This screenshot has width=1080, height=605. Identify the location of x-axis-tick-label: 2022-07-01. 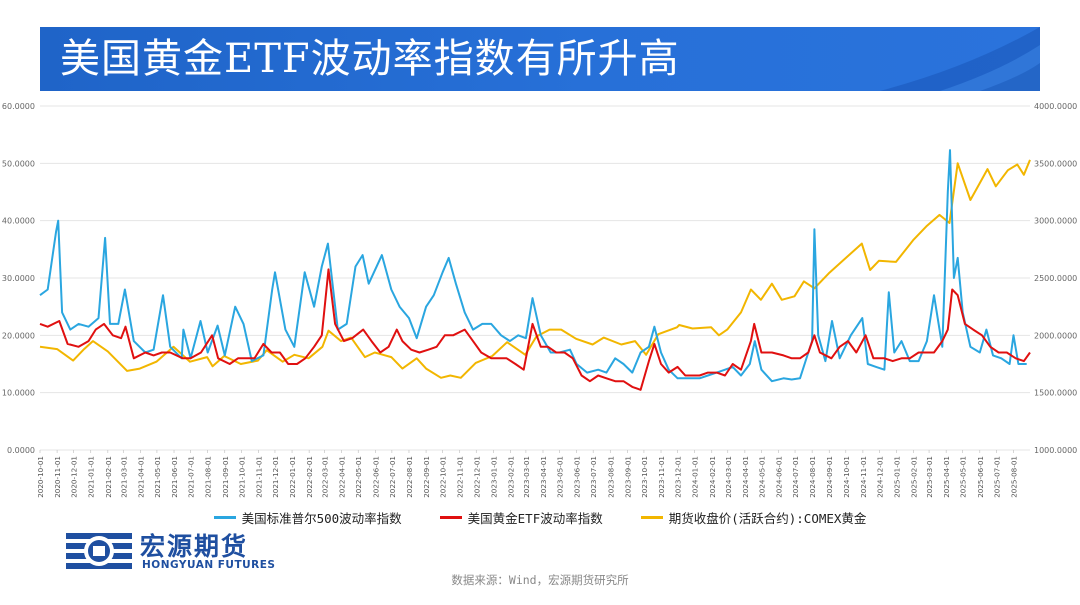
(392, 477).